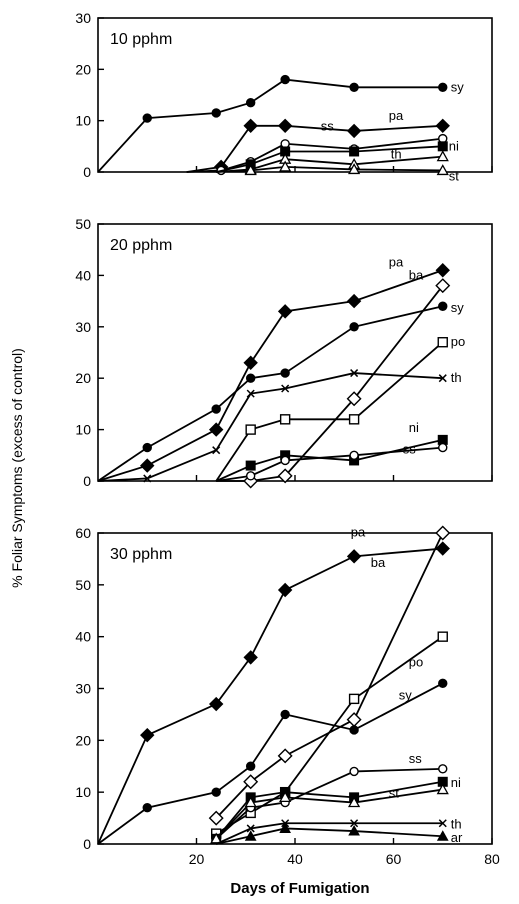 The width and height of the screenshot is (519, 904). I want to click on series-th: th, so click(279, 426).